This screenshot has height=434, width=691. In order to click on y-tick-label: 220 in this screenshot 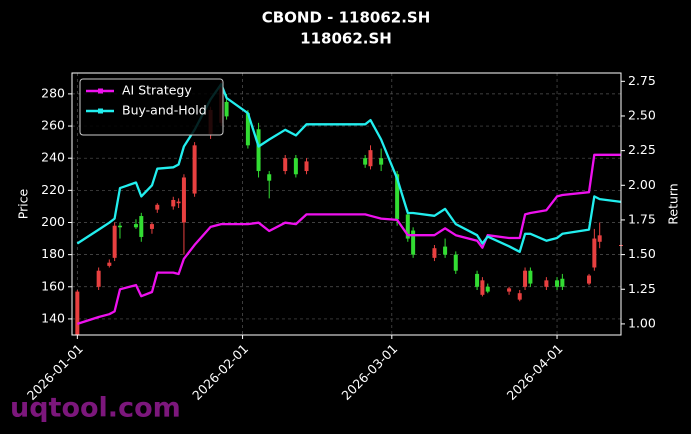, I will do `click(53, 189)`.